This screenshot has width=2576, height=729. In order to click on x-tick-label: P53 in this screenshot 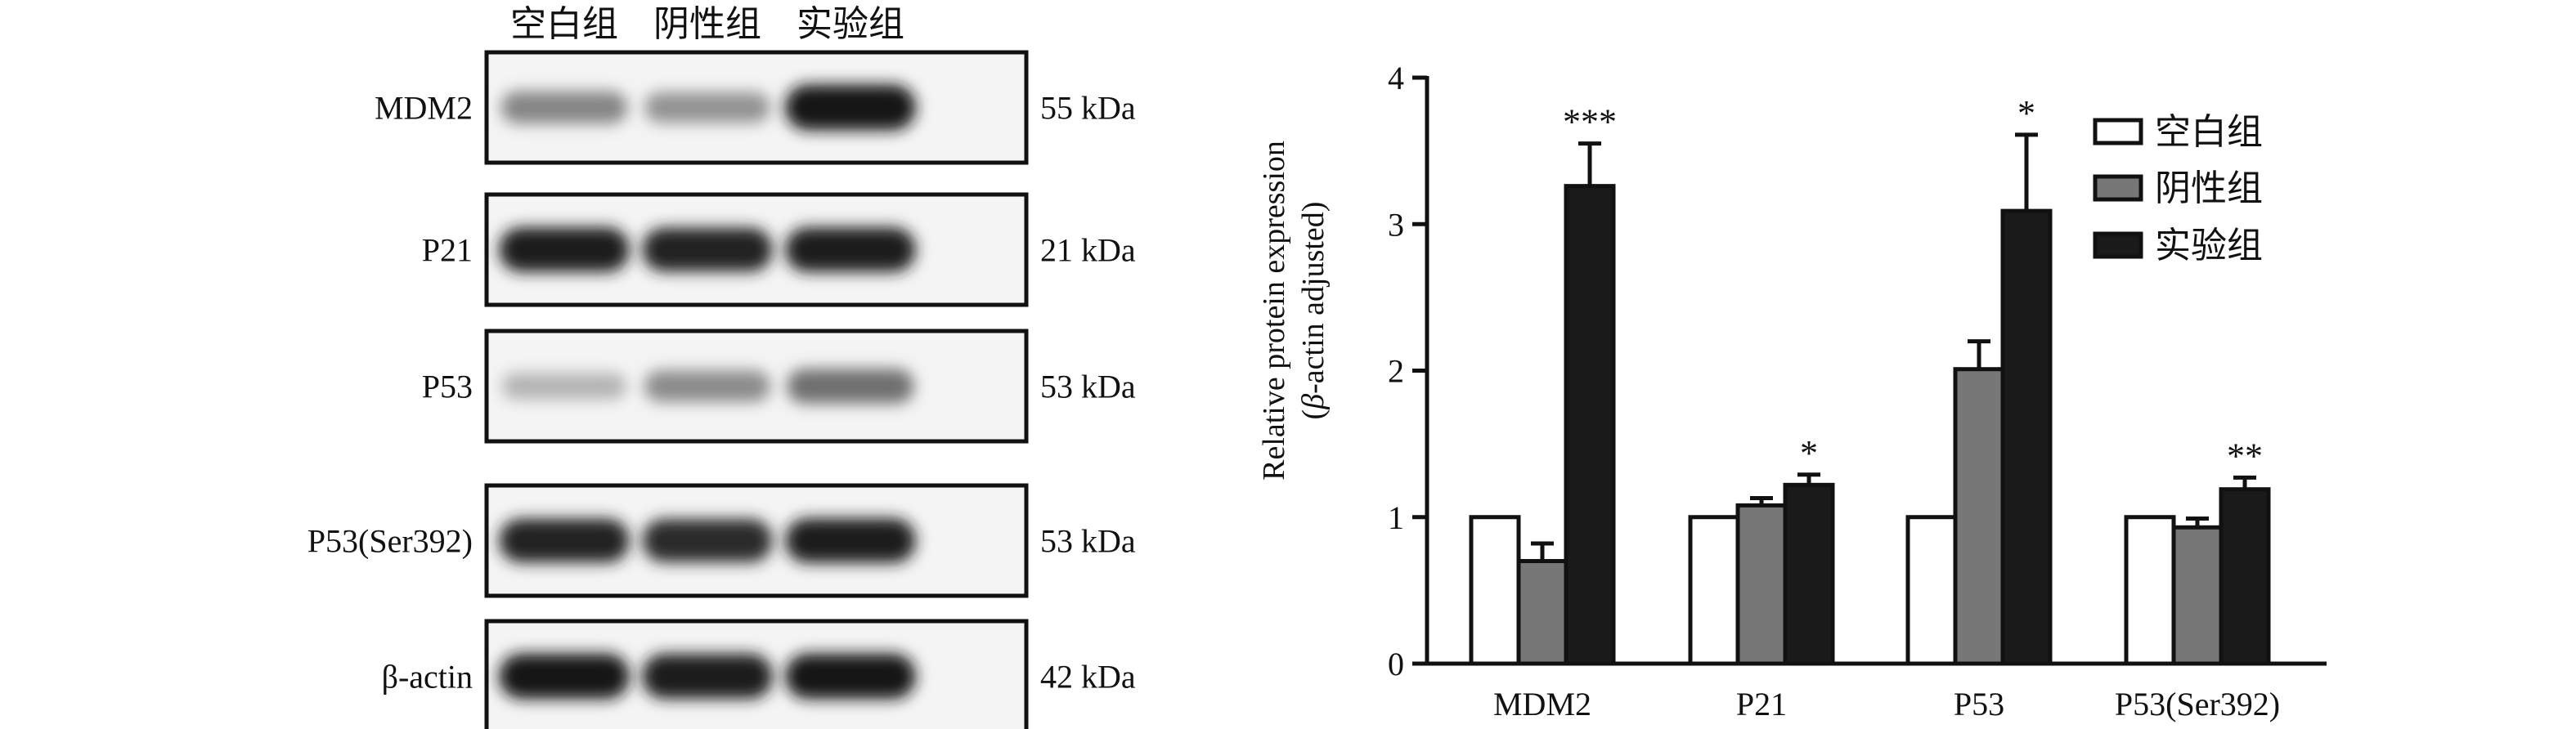, I will do `click(1979, 704)`.